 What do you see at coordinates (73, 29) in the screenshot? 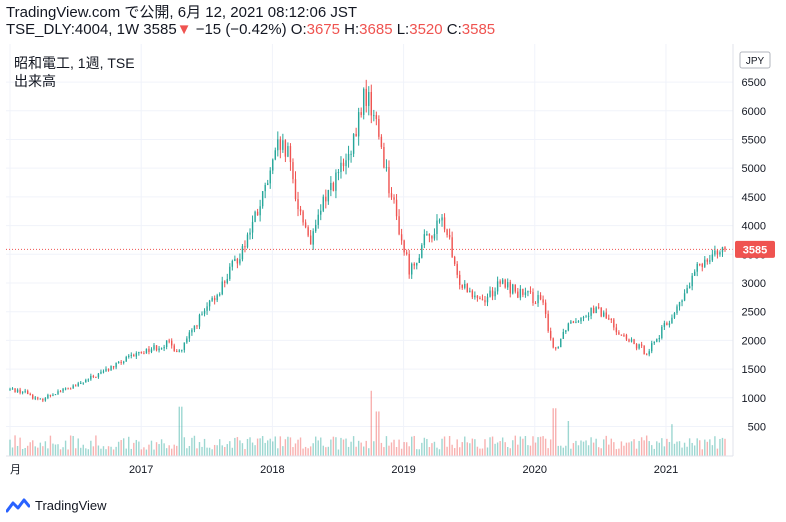
I see `symbol-name: TSE_DLY:4004, 1W` at bounding box center [73, 29].